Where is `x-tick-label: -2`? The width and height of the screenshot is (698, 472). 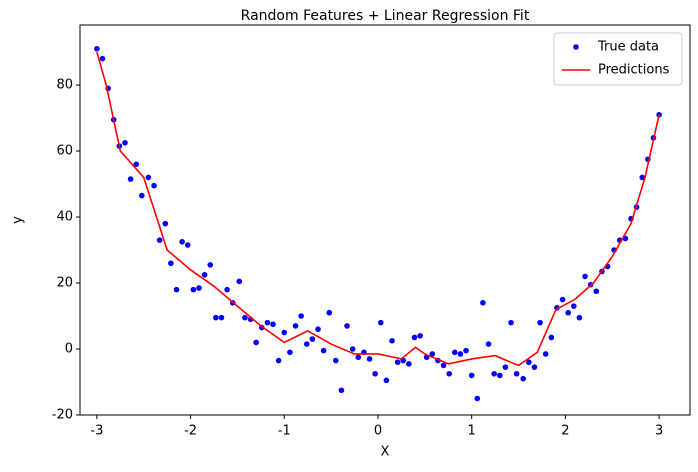 x-tick-label: -2 is located at coordinates (190, 431).